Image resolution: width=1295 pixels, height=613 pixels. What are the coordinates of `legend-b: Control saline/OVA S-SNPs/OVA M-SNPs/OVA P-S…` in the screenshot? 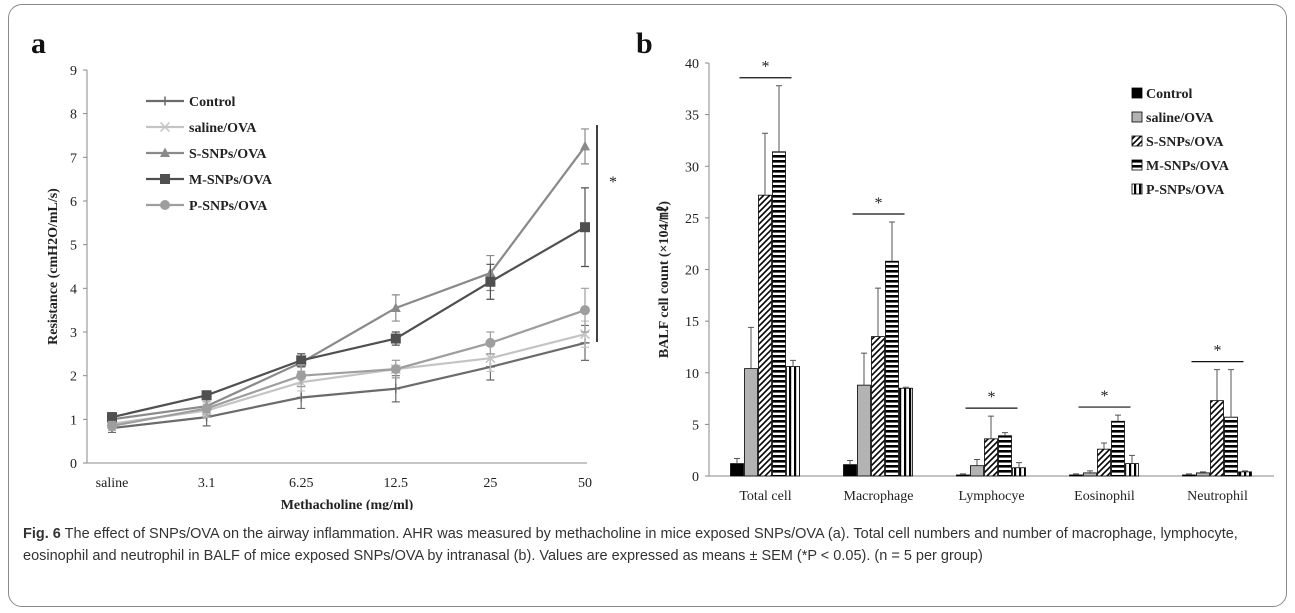 It's located at (1180, 142).